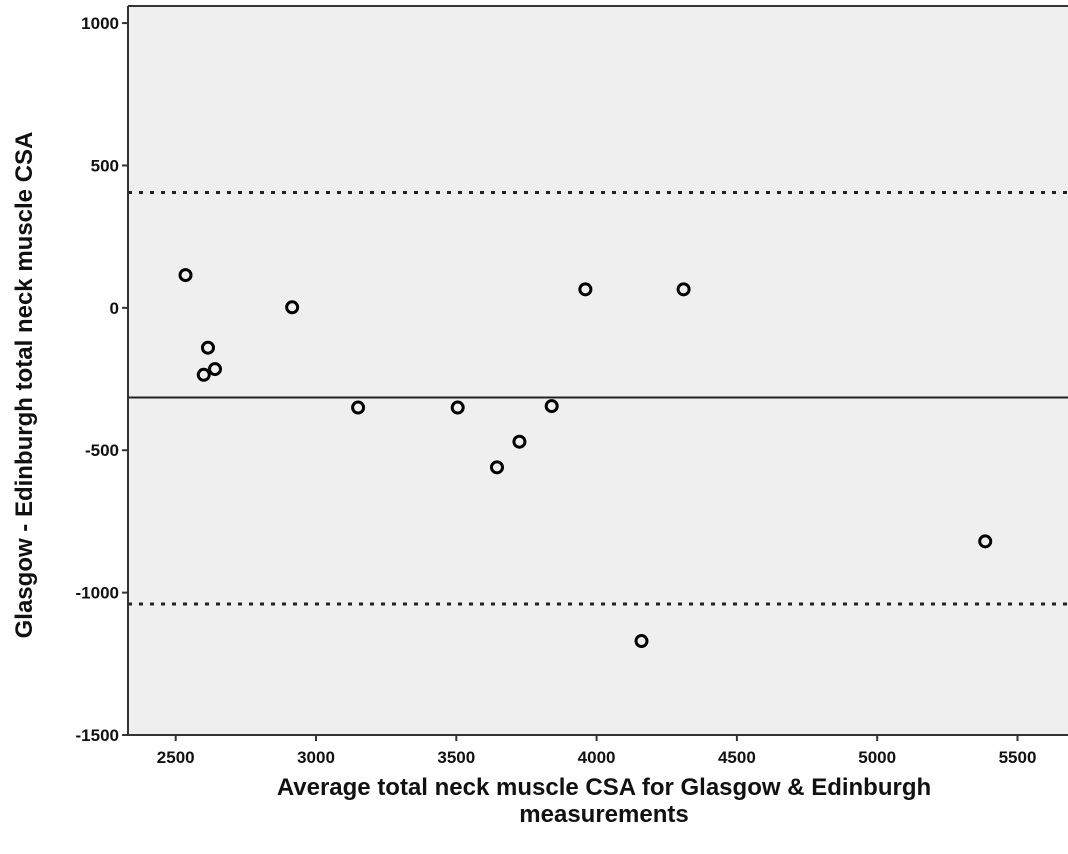 This screenshot has height=854, width=1068. Describe the element at coordinates (597, 757) in the screenshot. I see `x-tick-label: 4000` at that location.